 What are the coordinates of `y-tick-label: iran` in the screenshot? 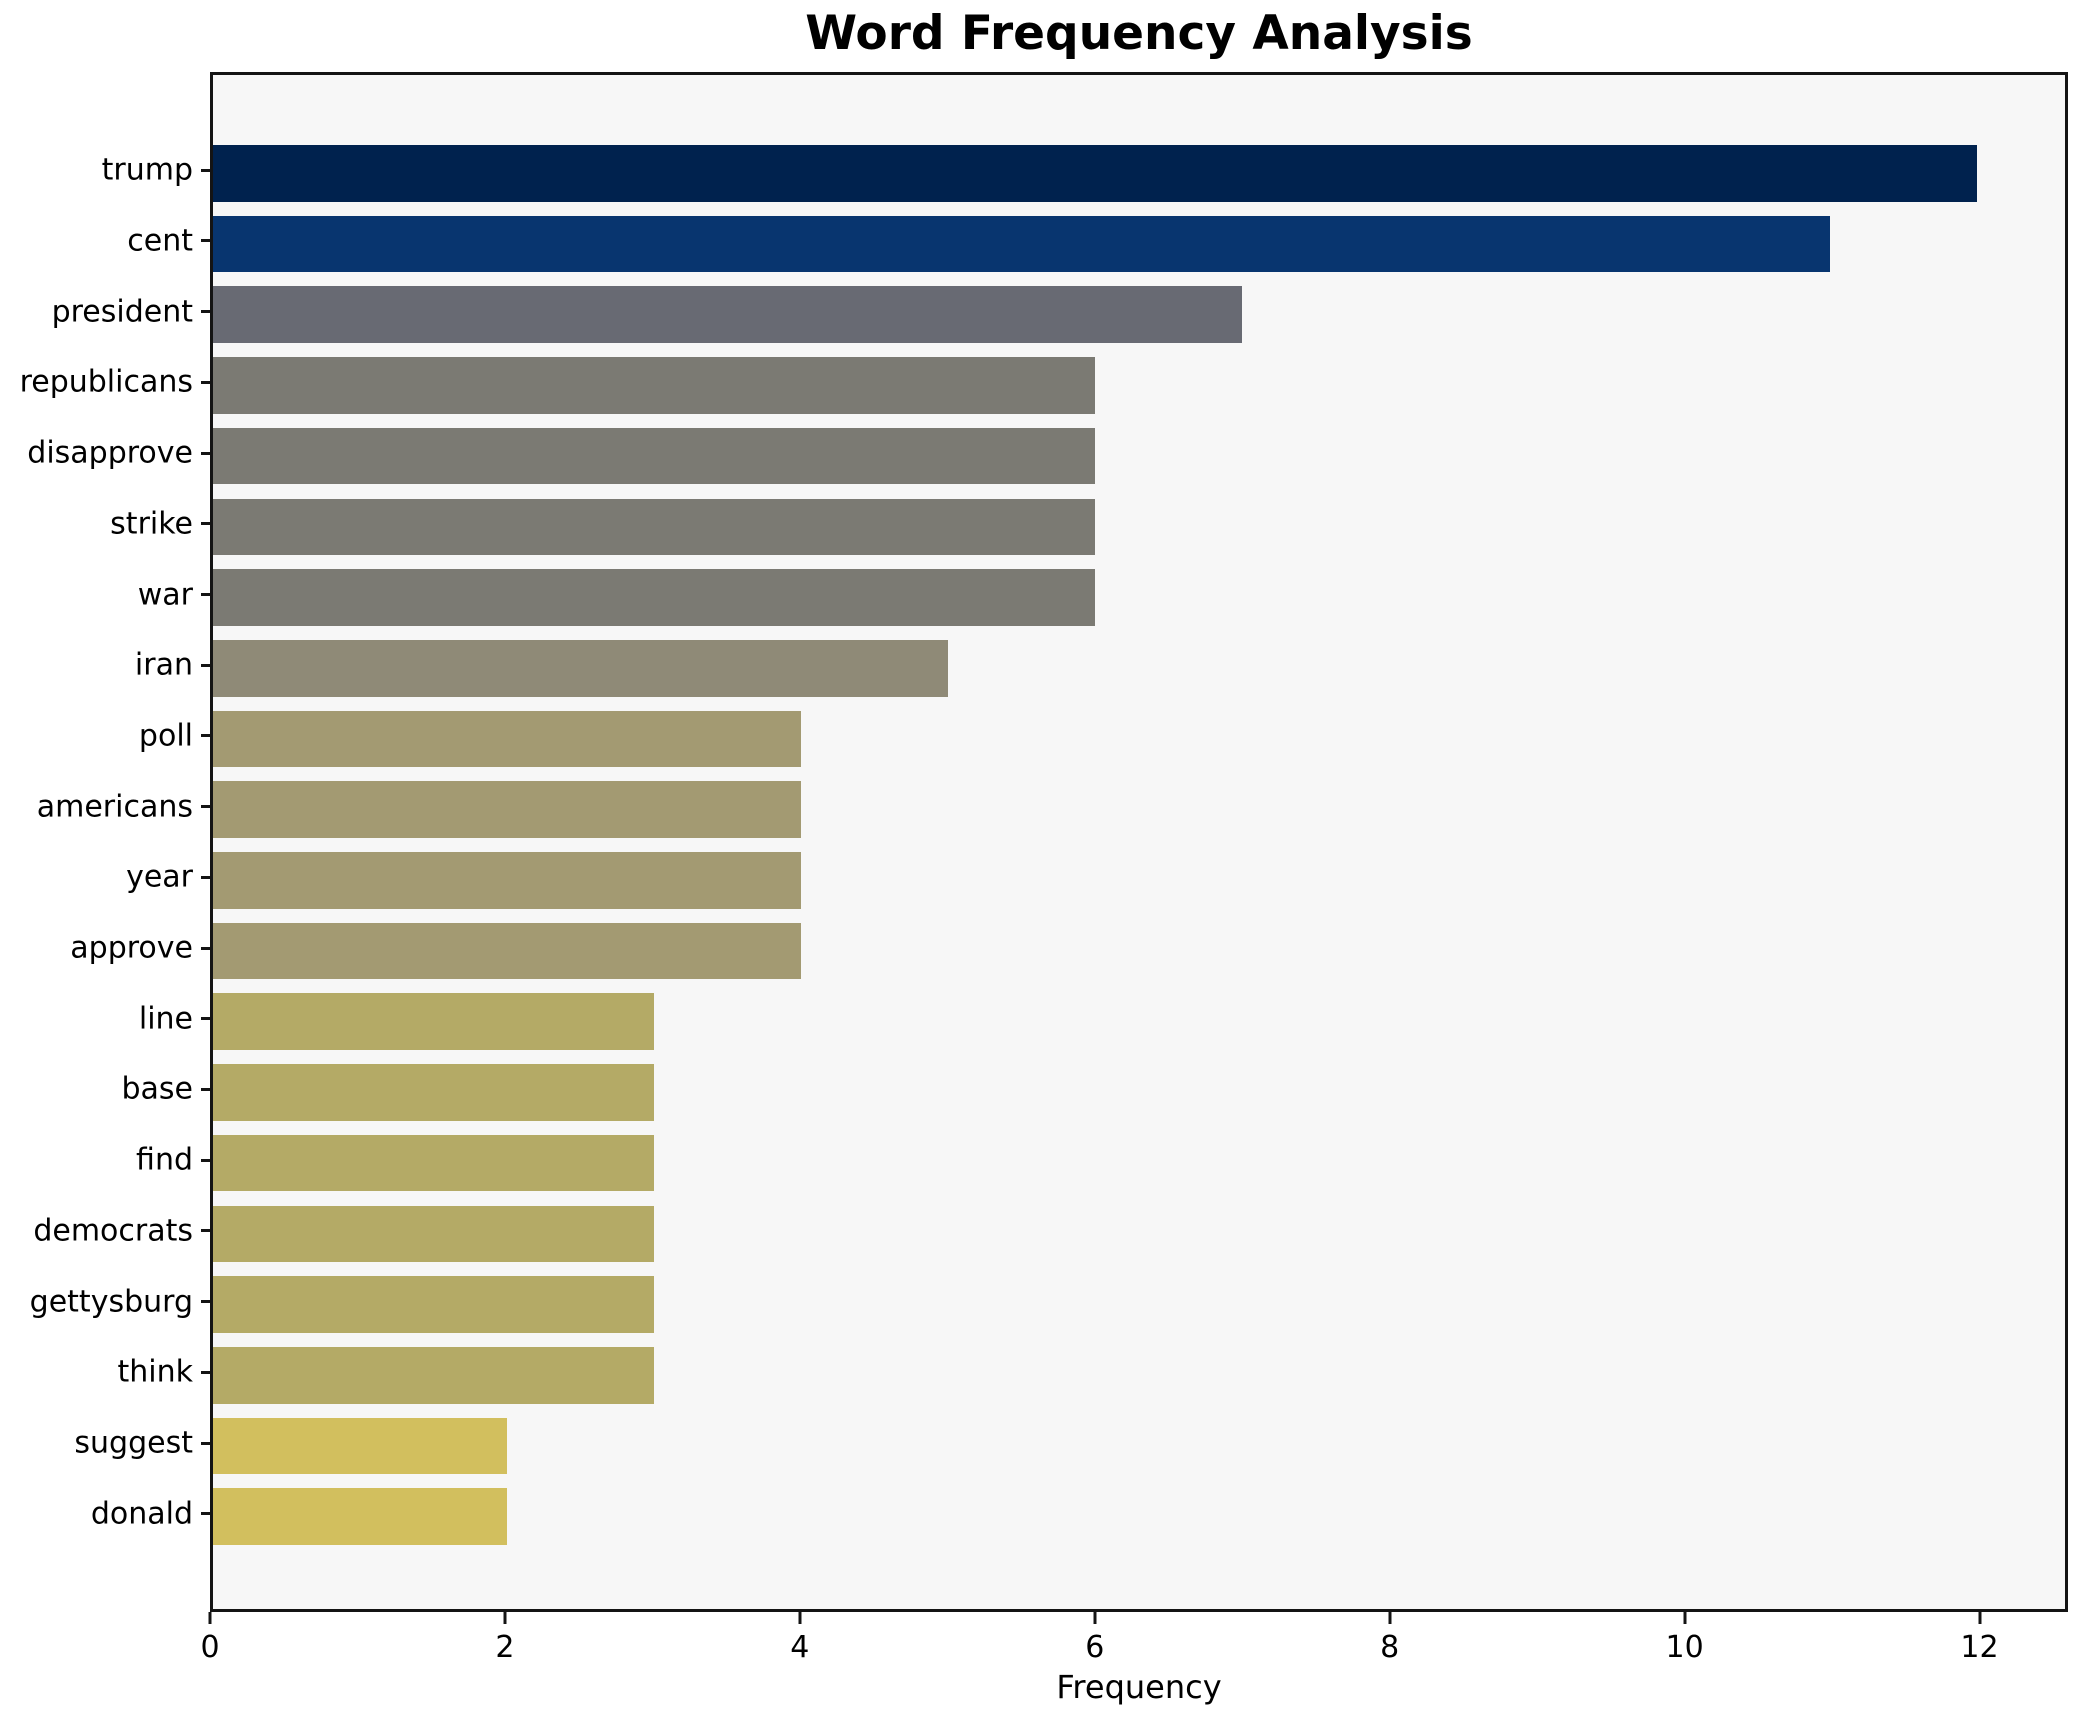 It's located at (163, 665).